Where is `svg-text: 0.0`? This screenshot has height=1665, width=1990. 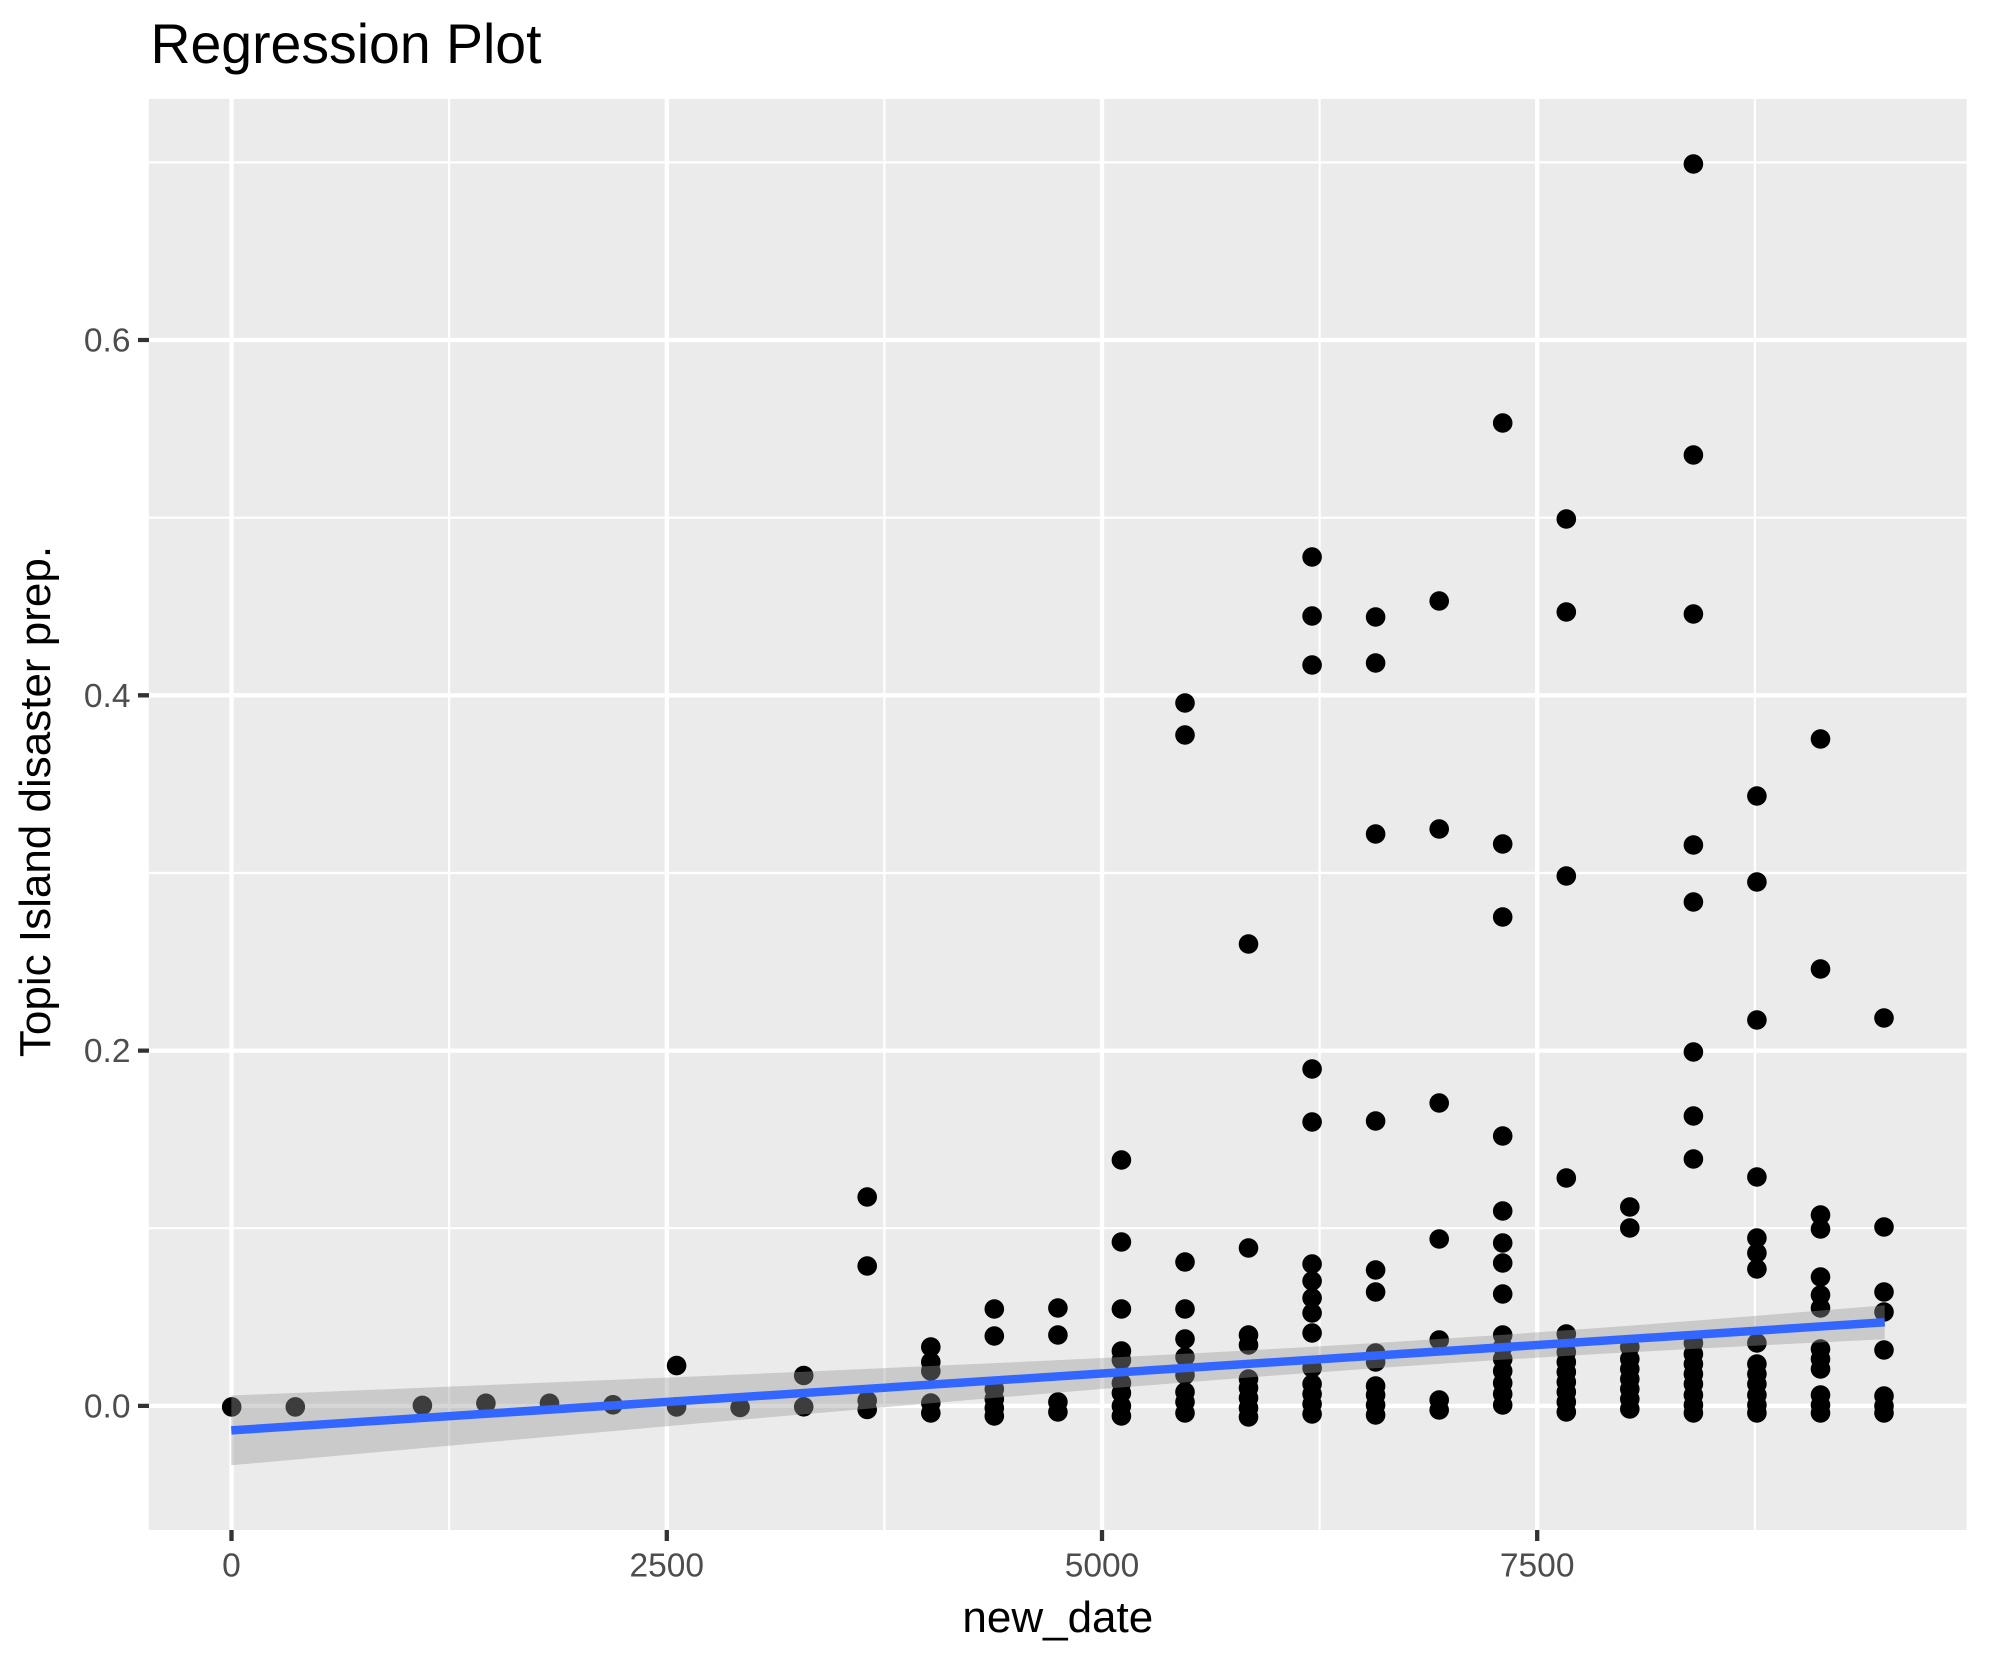 svg-text: 0.0 is located at coordinates (107, 1406).